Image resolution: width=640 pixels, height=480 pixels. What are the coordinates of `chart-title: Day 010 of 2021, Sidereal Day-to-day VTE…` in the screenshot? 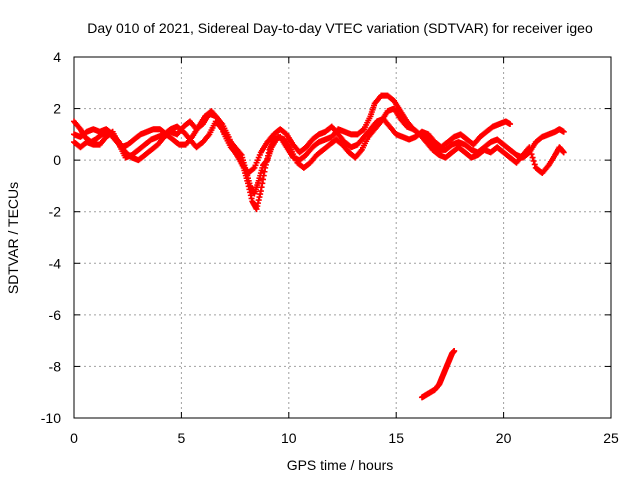 It's located at (340, 28).